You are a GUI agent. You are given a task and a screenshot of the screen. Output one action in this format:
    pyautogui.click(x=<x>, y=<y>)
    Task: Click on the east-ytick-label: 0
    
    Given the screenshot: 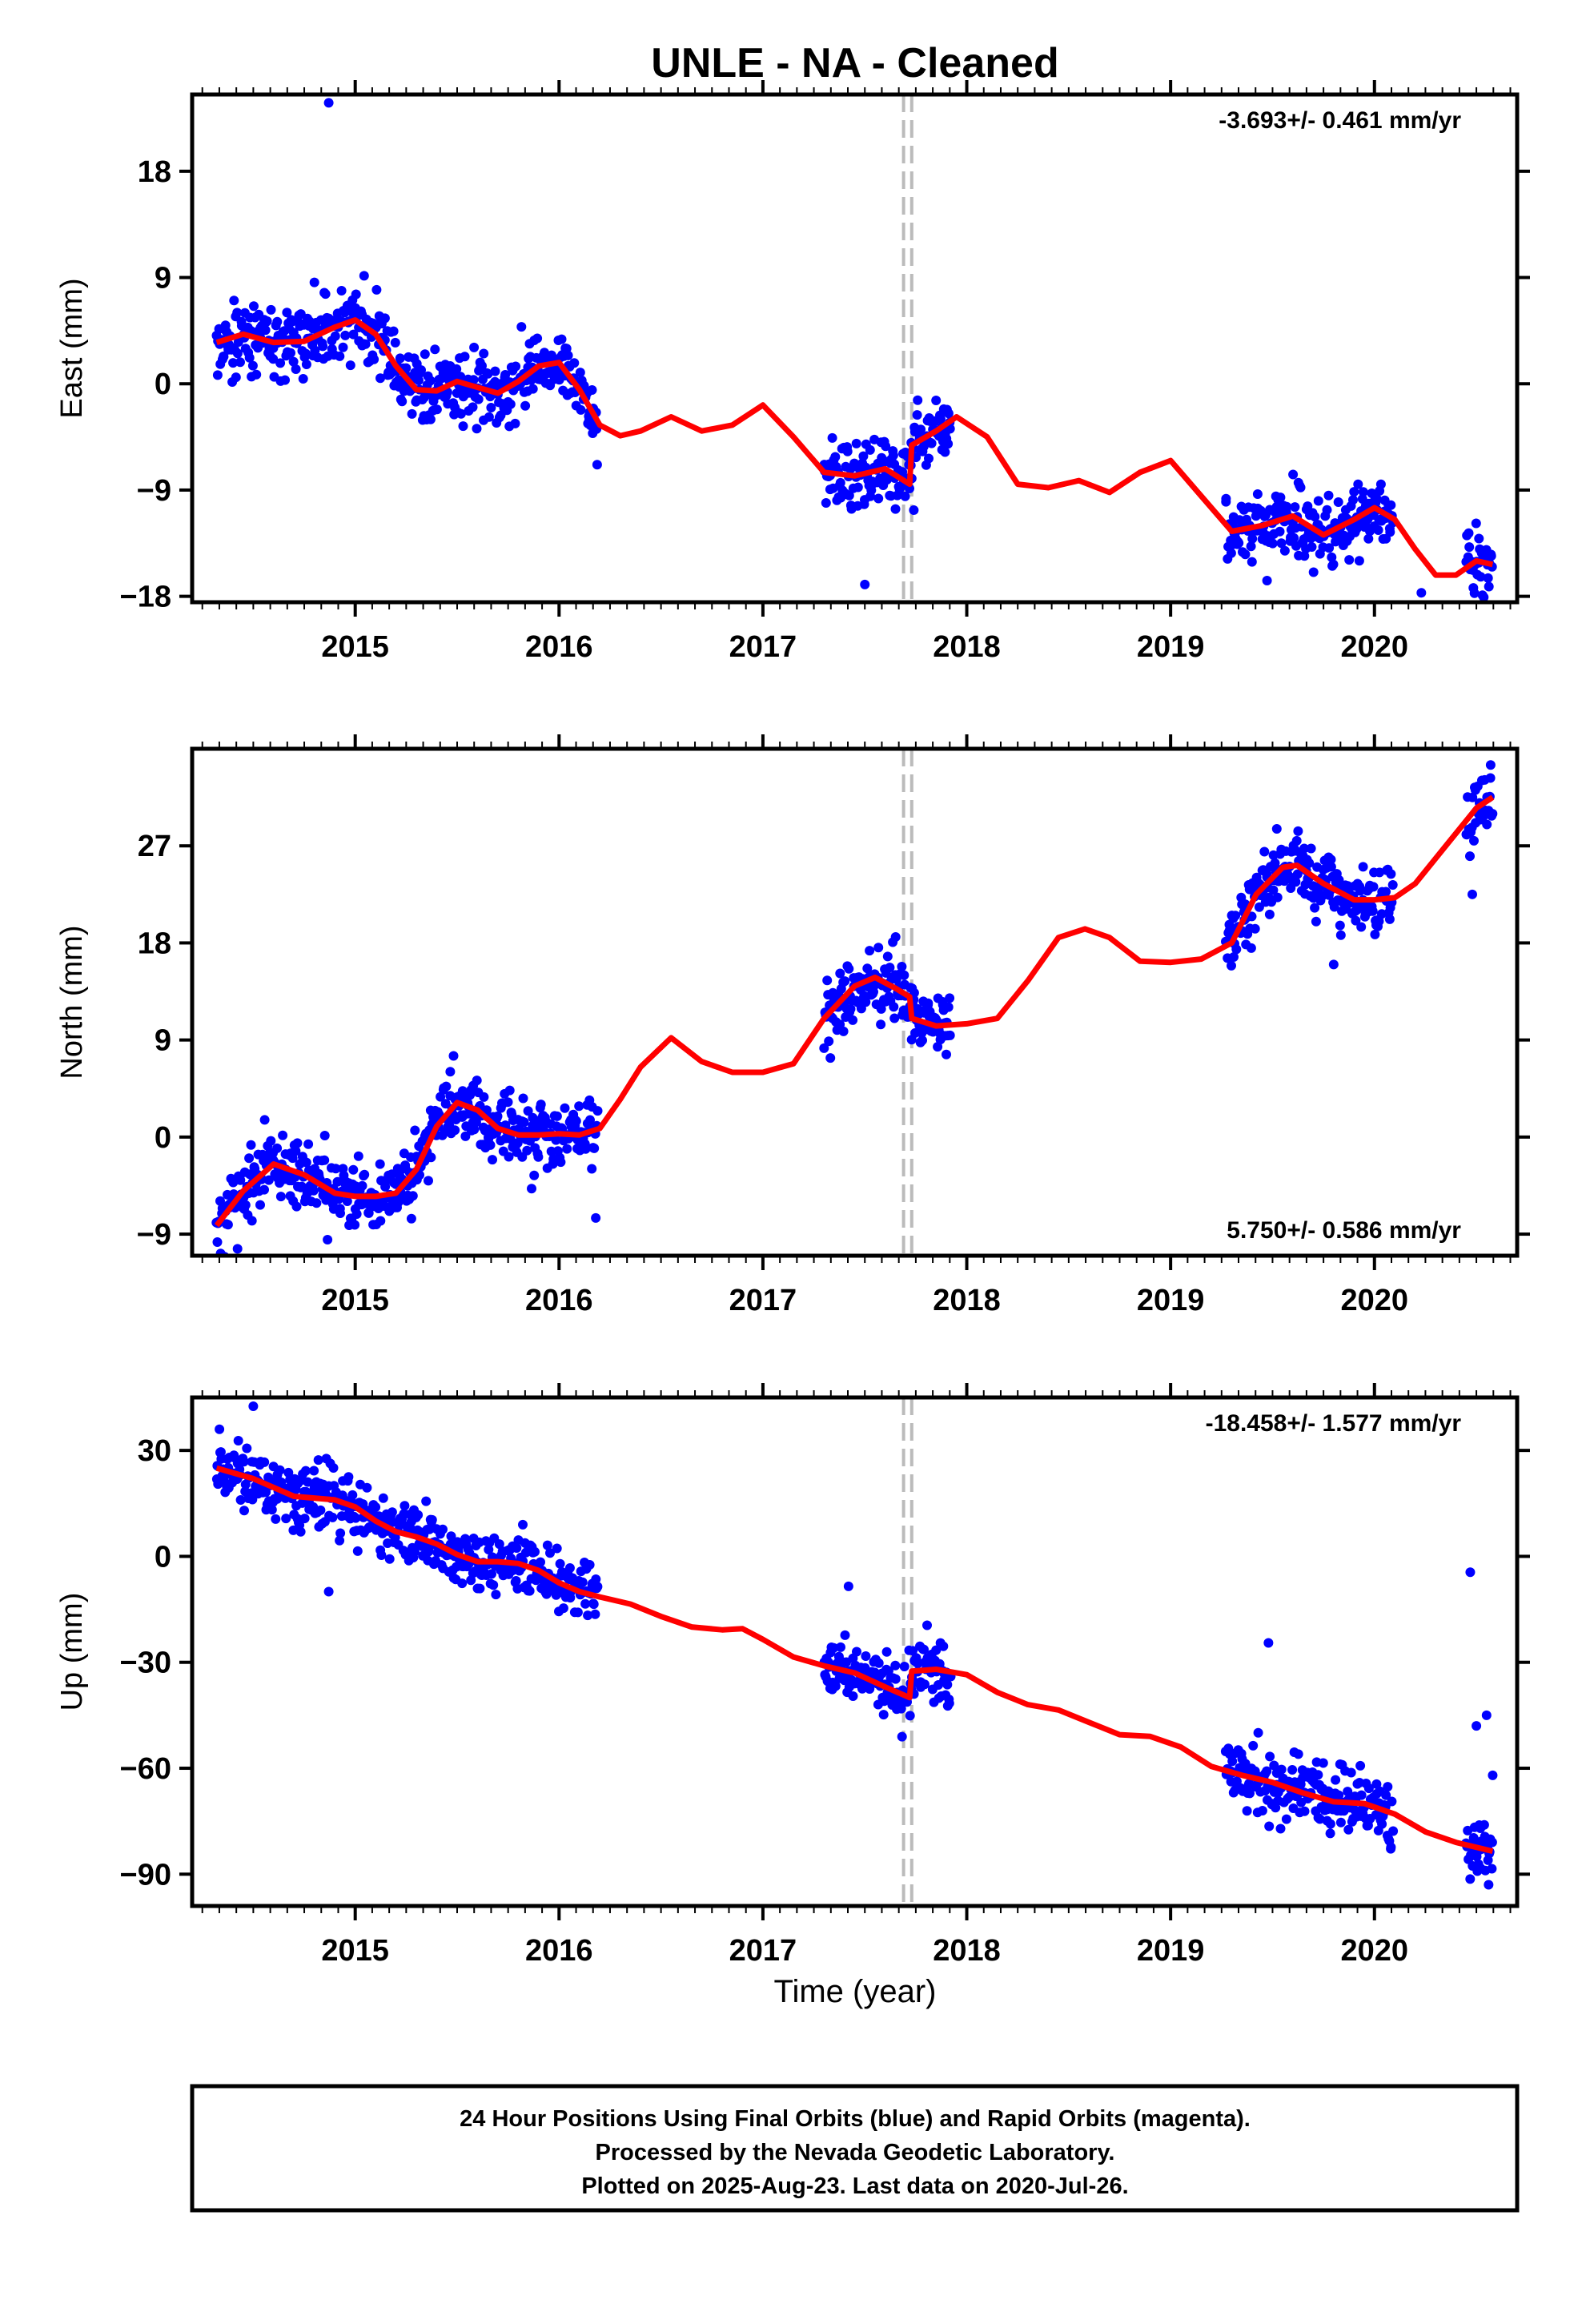 What is the action you would take?
    pyautogui.click(x=163, y=384)
    